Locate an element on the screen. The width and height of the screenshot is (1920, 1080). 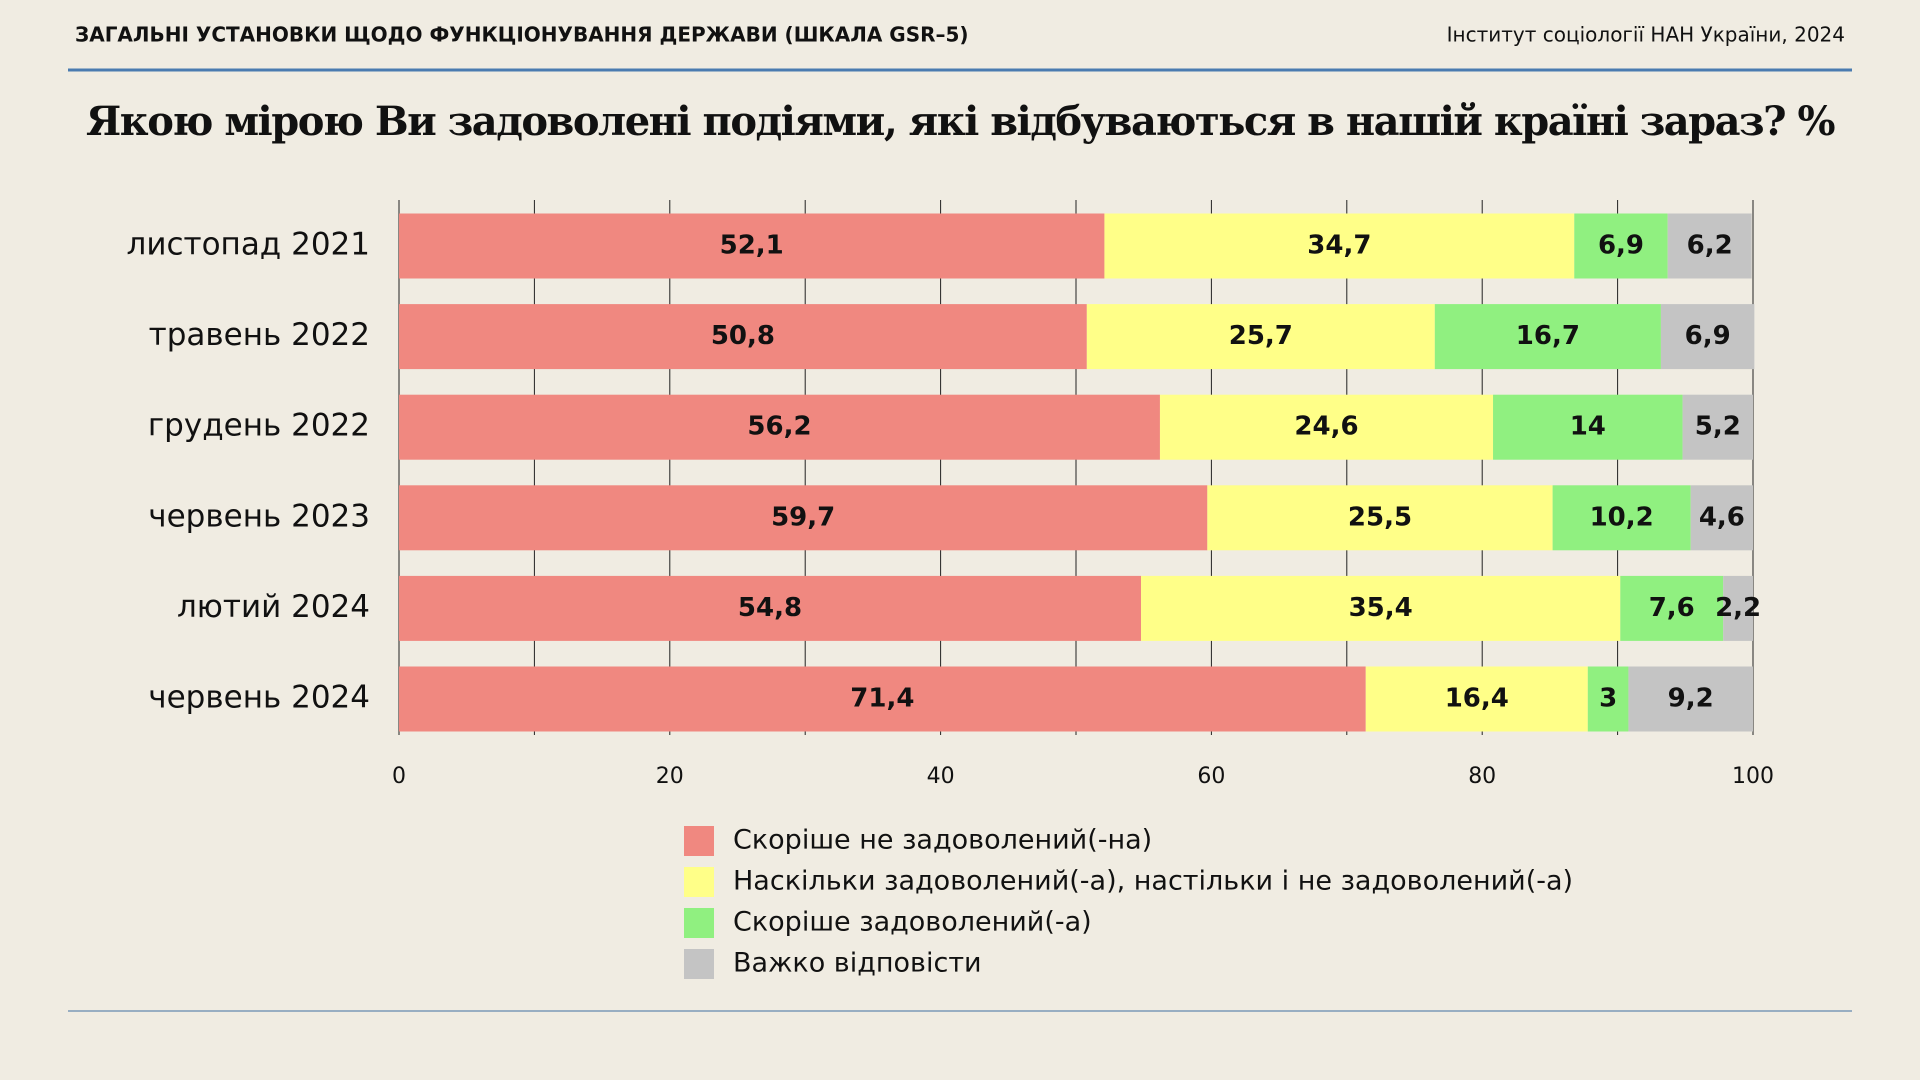
data-label: 24,6 is located at coordinates (1326, 427).